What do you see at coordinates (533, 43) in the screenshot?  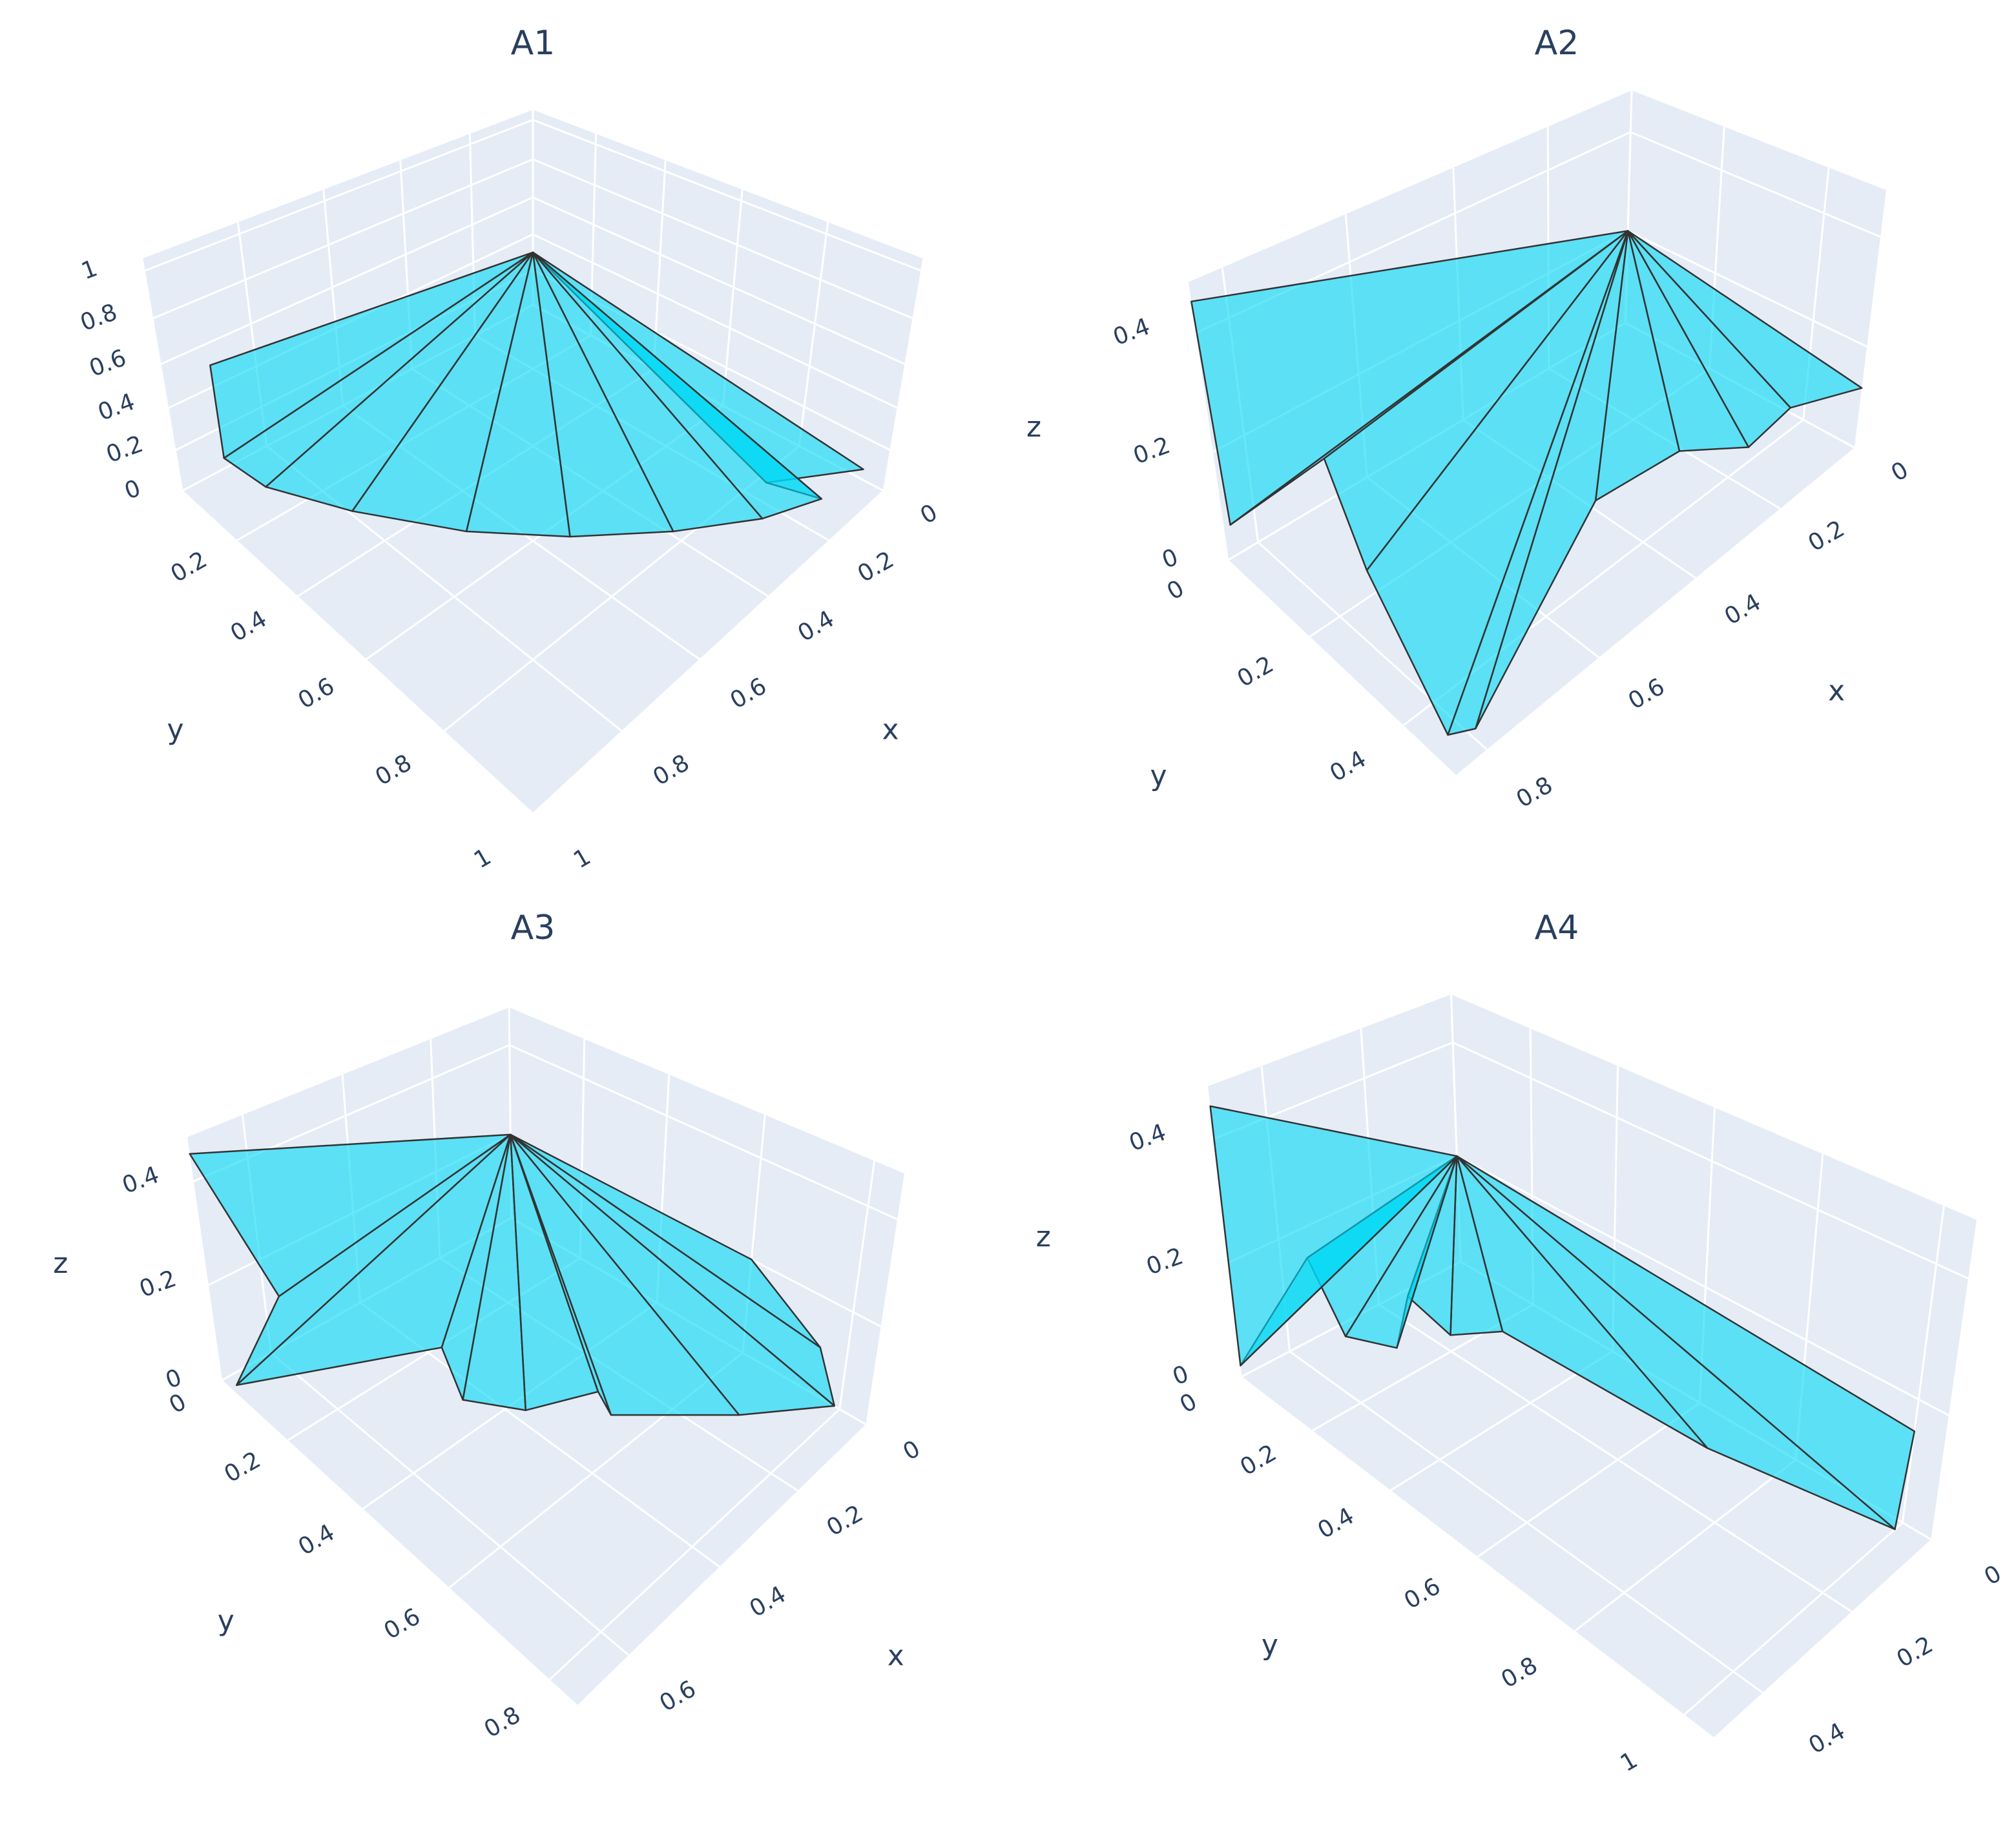 I see `subplot-title: A1` at bounding box center [533, 43].